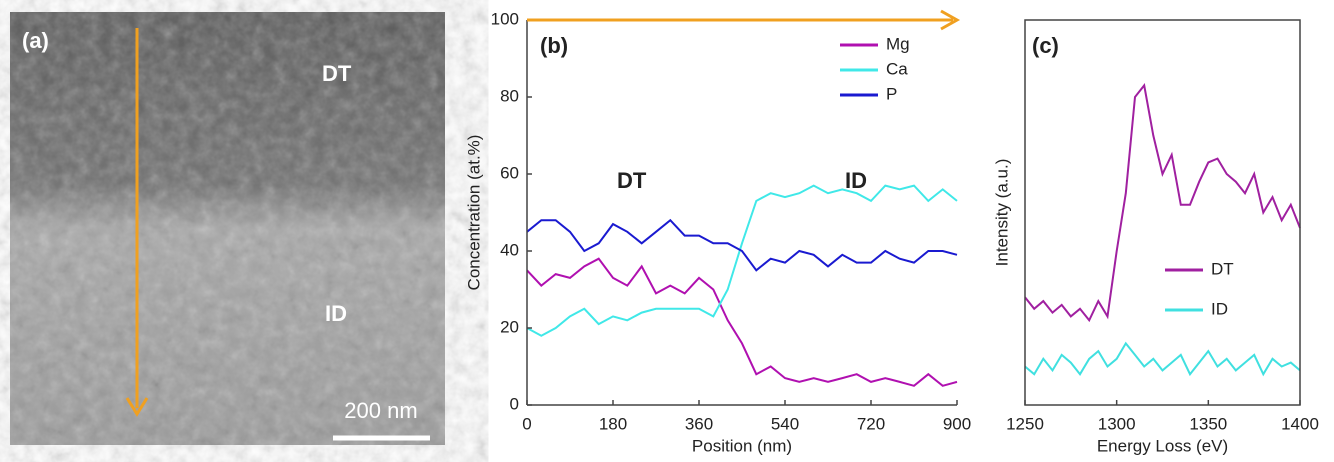 This screenshot has height=462, width=1334. Describe the element at coordinates (526, 423) in the screenshot. I see `x-tick-label: 0` at that location.